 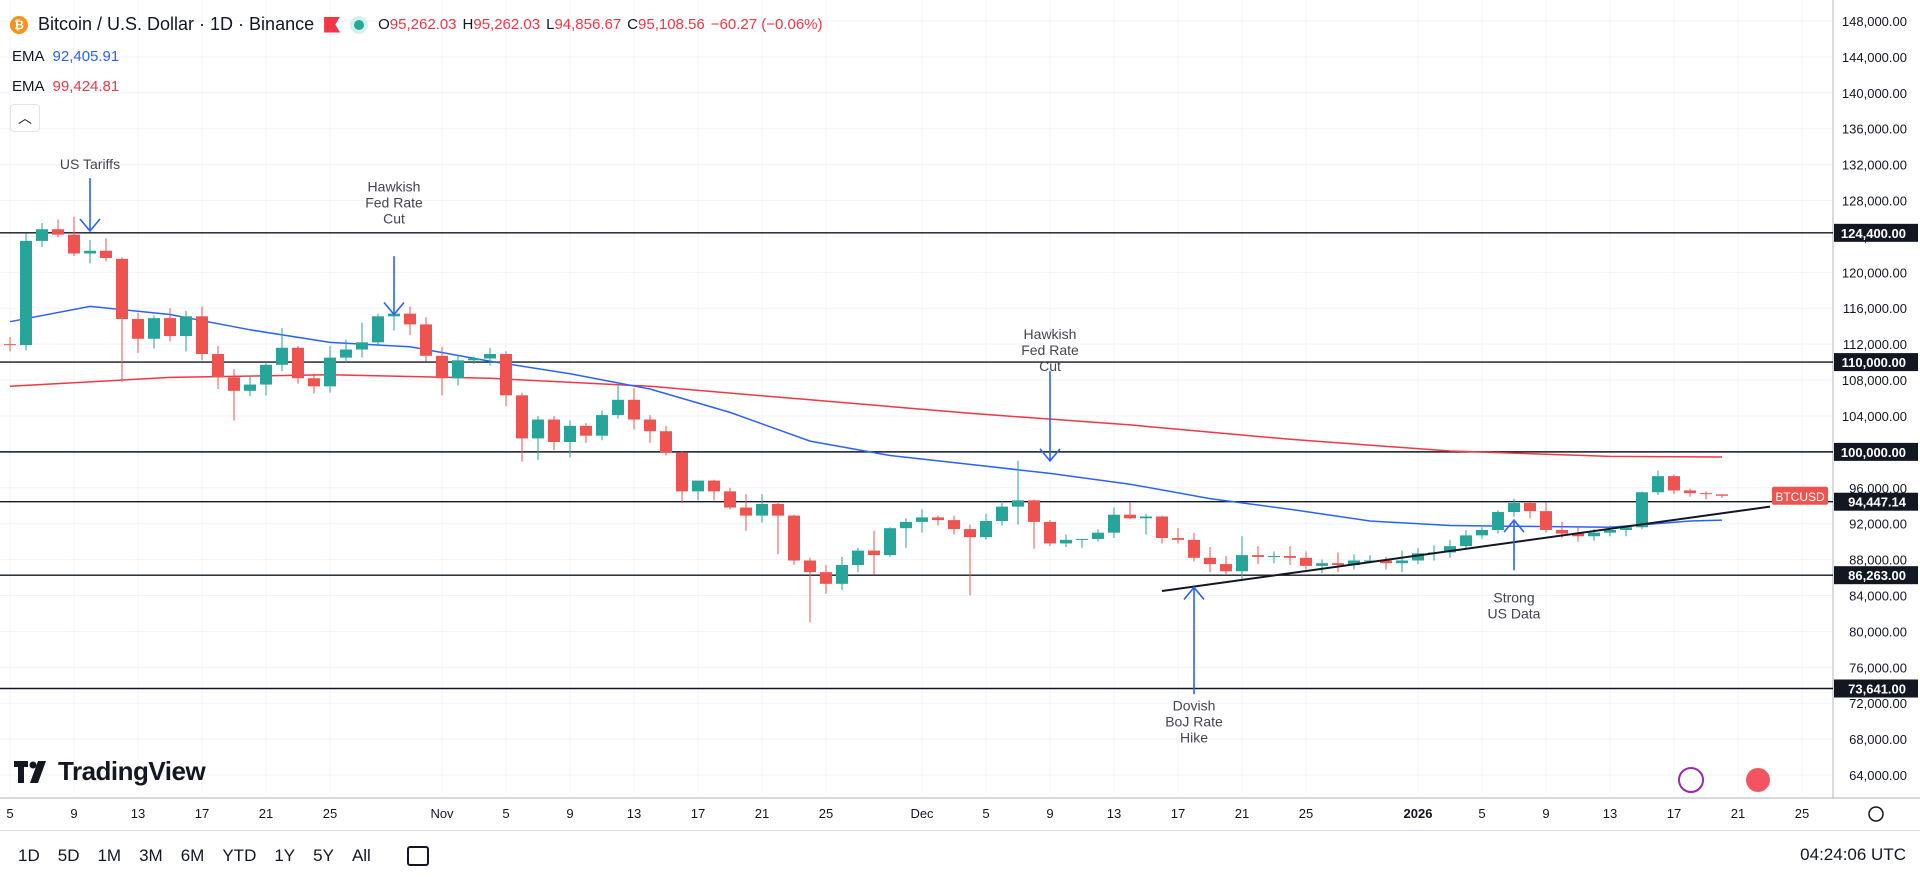 What do you see at coordinates (73, 813) in the screenshot?
I see `x-tick-label: 9` at bounding box center [73, 813].